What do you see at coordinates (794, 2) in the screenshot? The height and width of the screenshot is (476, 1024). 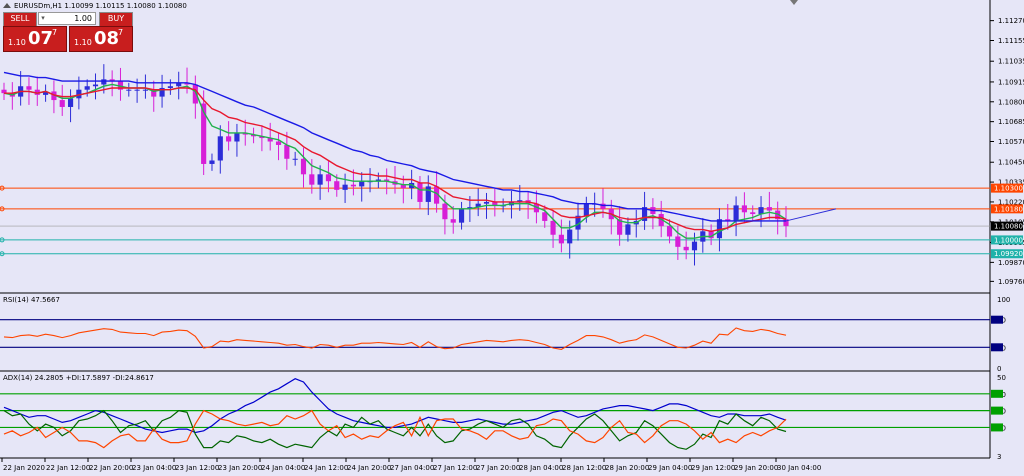 I see `shift-marker-icon` at bounding box center [794, 2].